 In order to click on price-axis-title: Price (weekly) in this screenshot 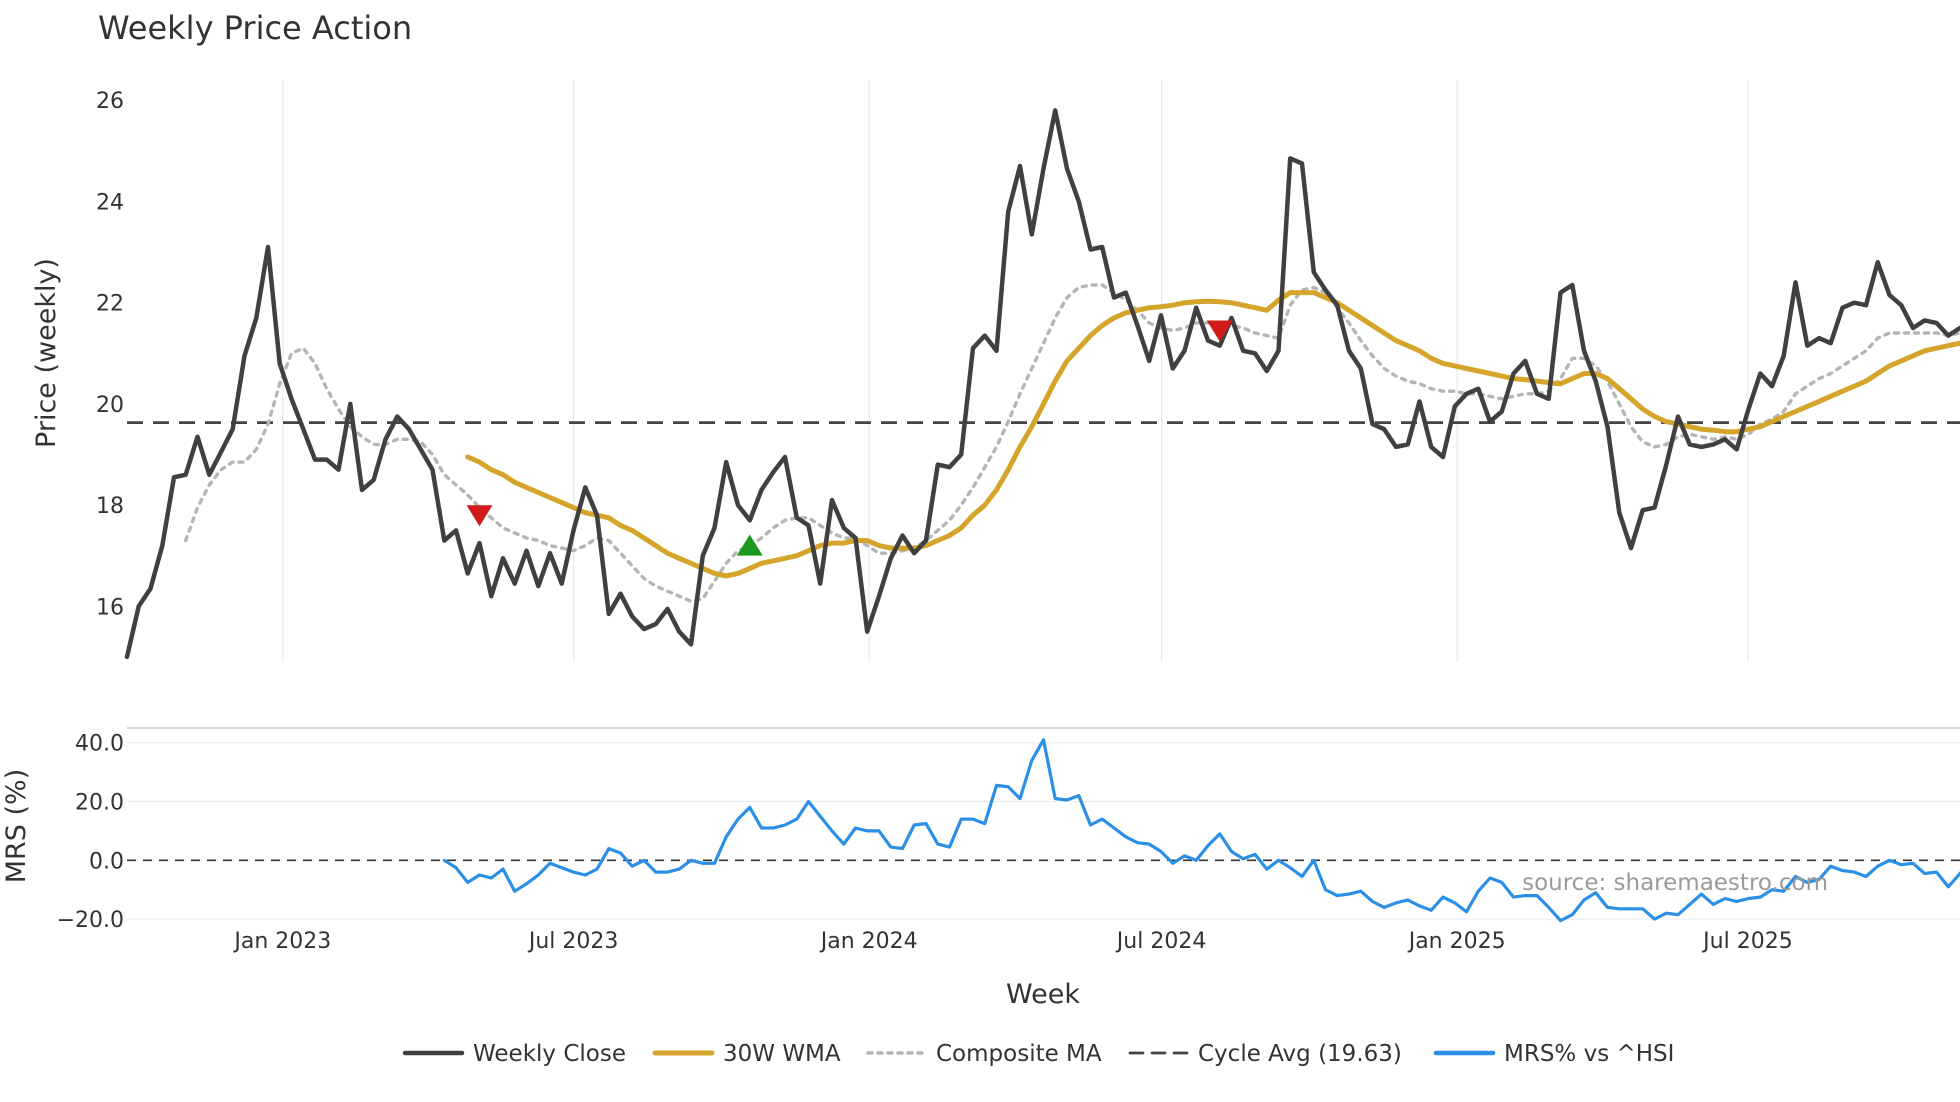, I will do `click(46, 353)`.